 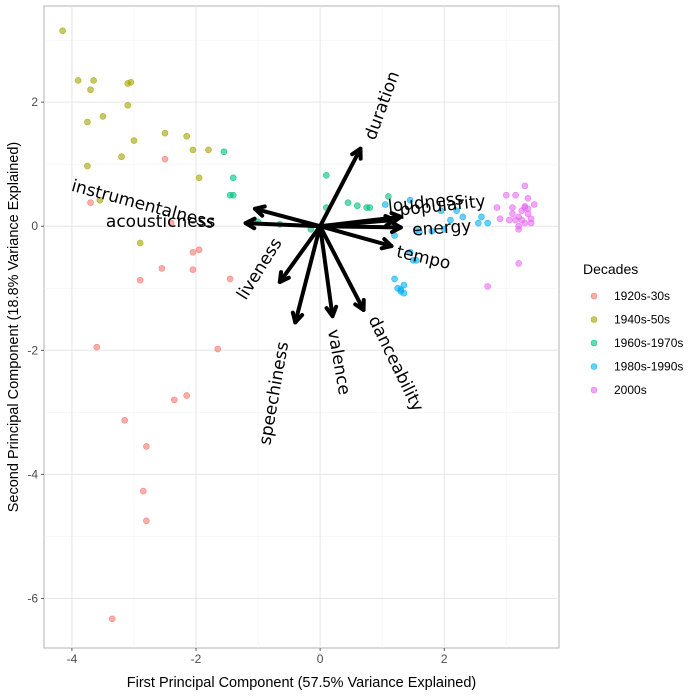 What do you see at coordinates (630, 390) in the screenshot?
I see `legend-label-2000s: 2000s` at bounding box center [630, 390].